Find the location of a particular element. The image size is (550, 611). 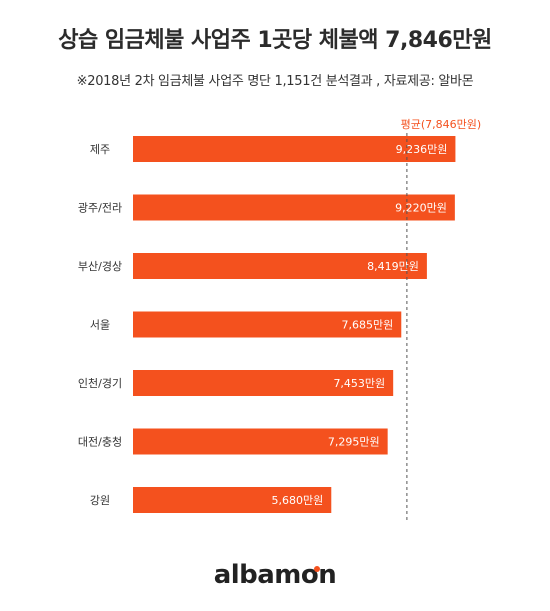

value-label: 7,453만원 is located at coordinates (359, 383).